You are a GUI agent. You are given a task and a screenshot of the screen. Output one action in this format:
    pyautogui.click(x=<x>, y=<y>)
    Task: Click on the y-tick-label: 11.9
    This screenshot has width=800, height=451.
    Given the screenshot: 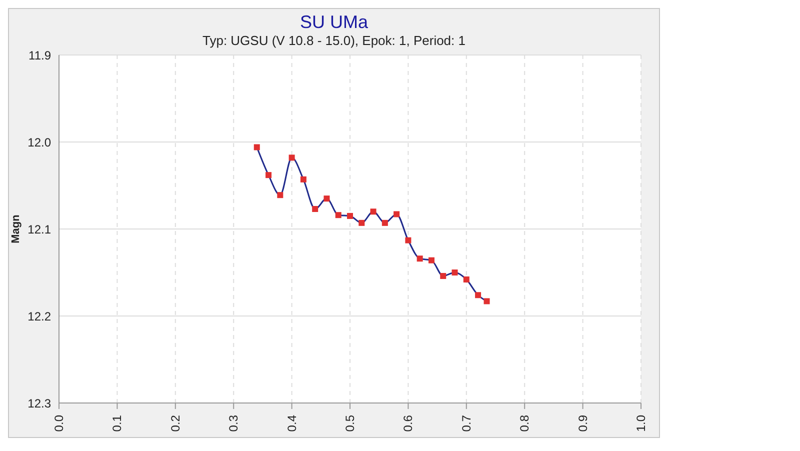 What is the action you would take?
    pyautogui.click(x=40, y=55)
    